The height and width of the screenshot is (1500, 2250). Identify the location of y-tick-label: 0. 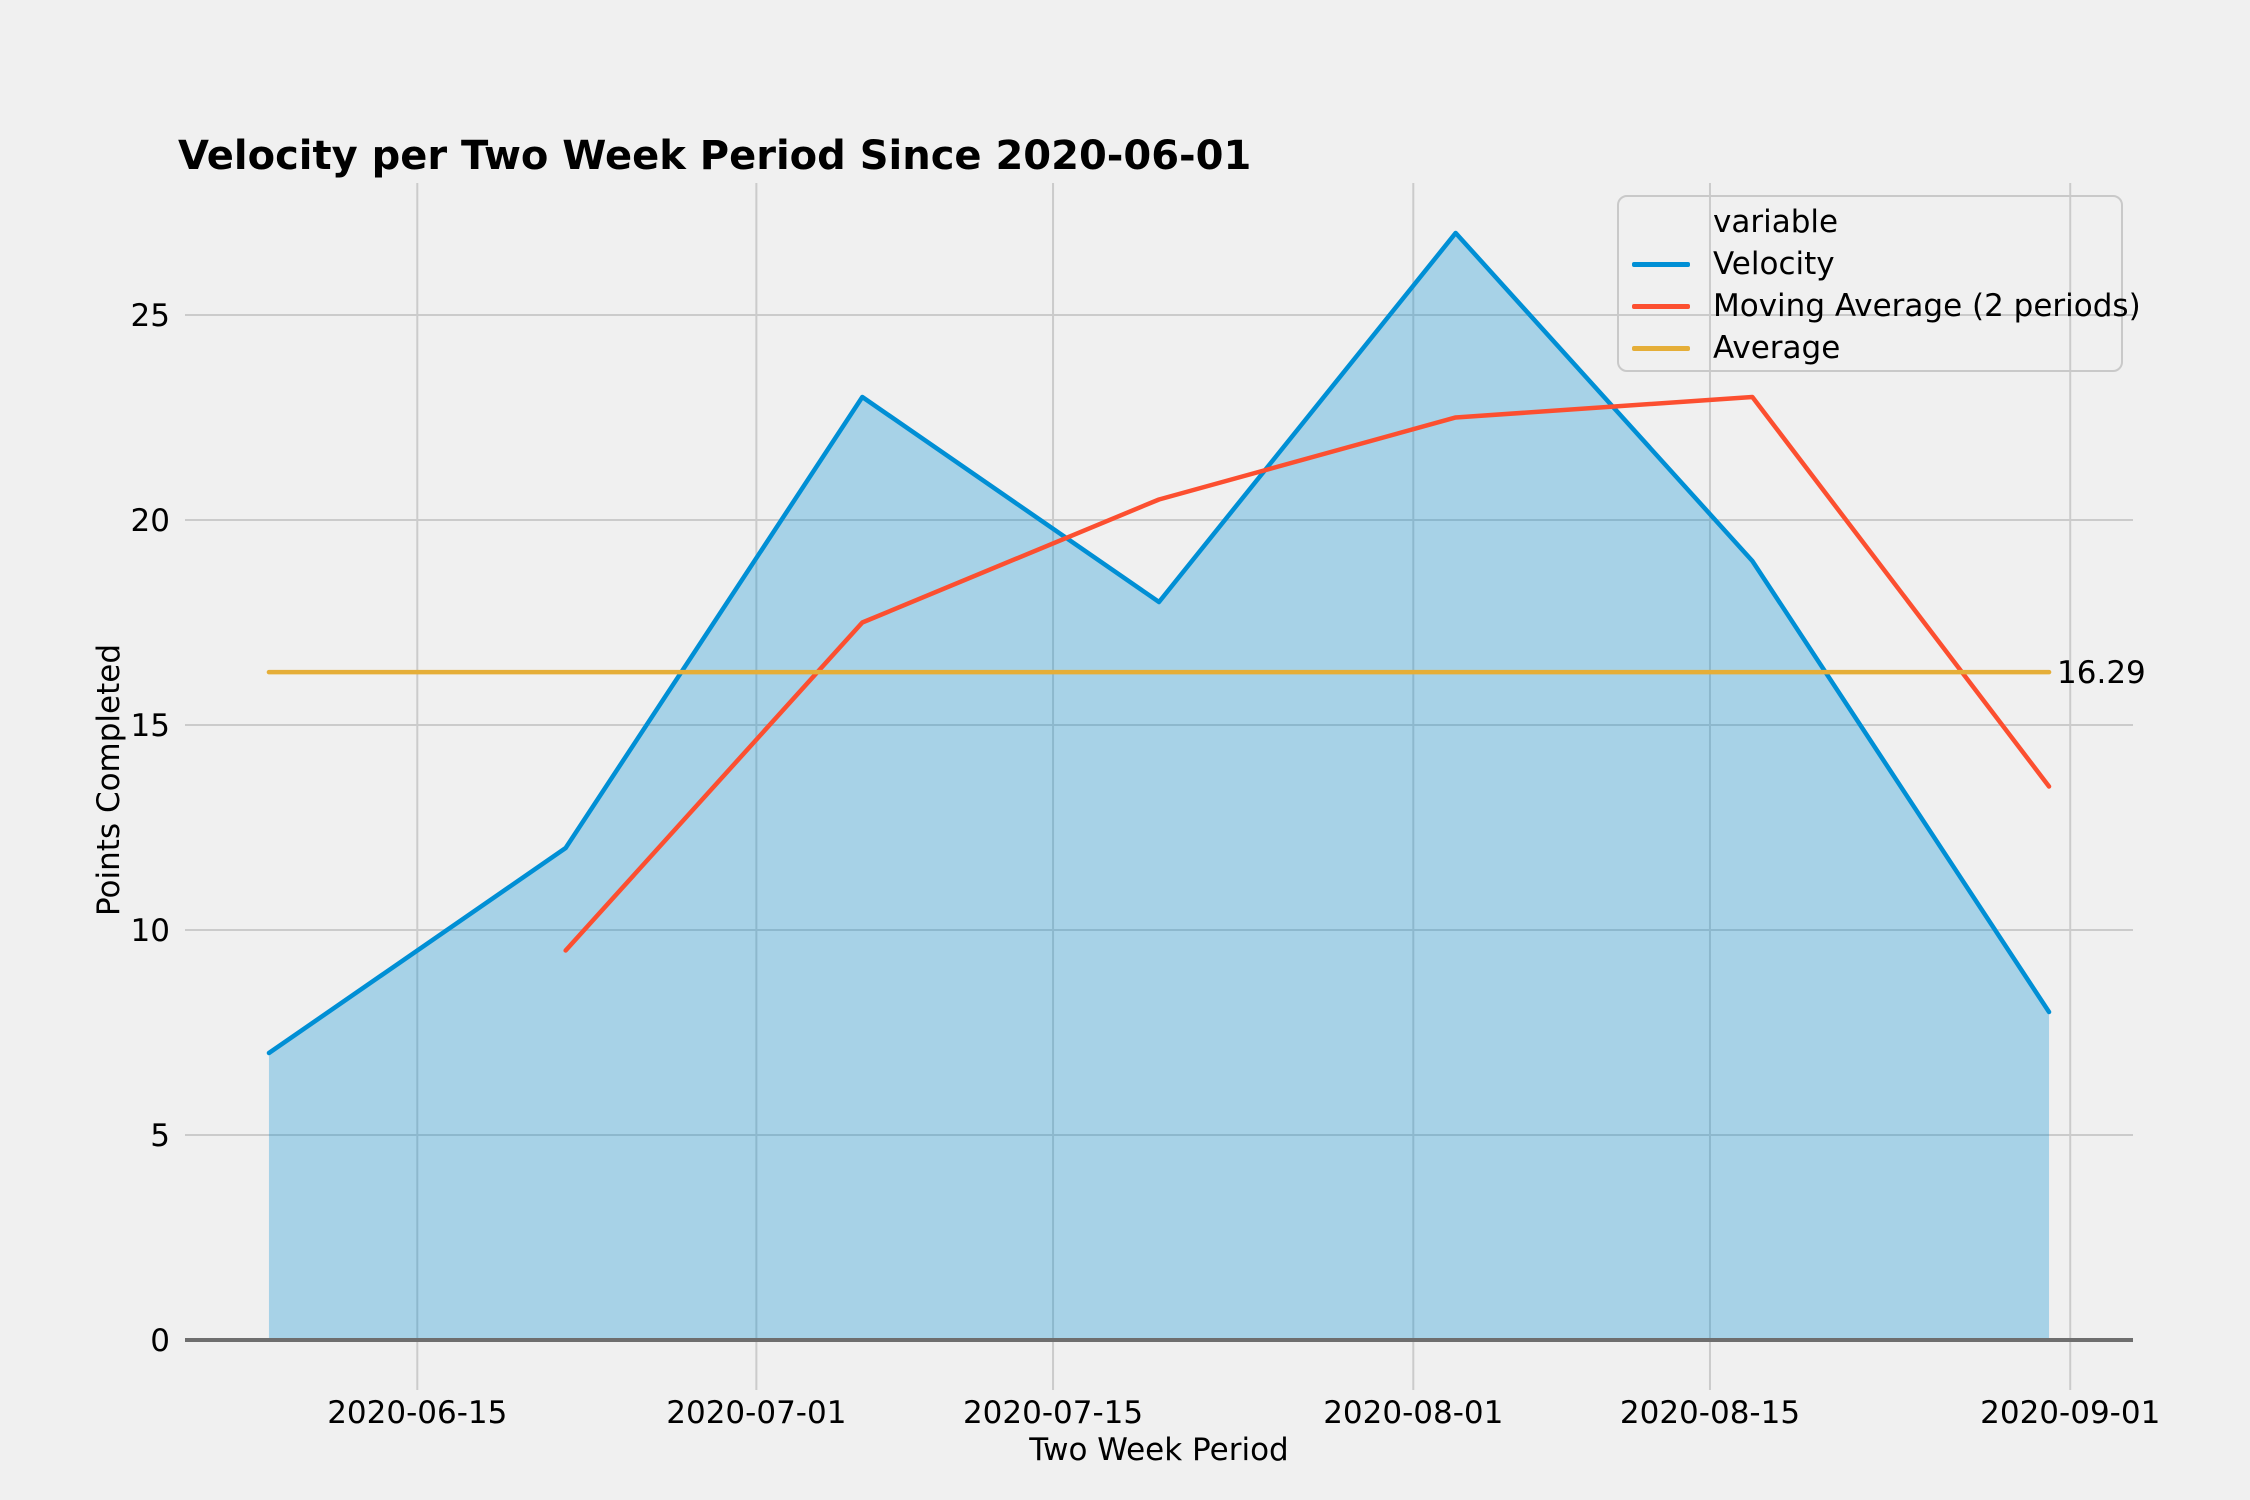
(160, 1341).